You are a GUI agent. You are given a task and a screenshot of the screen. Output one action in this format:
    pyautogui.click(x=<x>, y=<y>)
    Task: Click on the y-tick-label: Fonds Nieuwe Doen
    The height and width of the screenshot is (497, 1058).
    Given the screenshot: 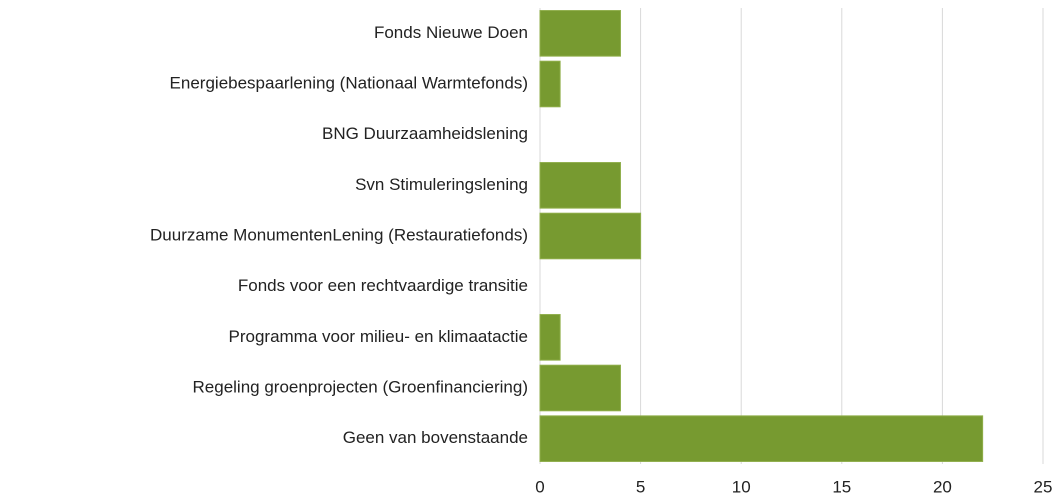 What is the action you would take?
    pyautogui.click(x=451, y=32)
    